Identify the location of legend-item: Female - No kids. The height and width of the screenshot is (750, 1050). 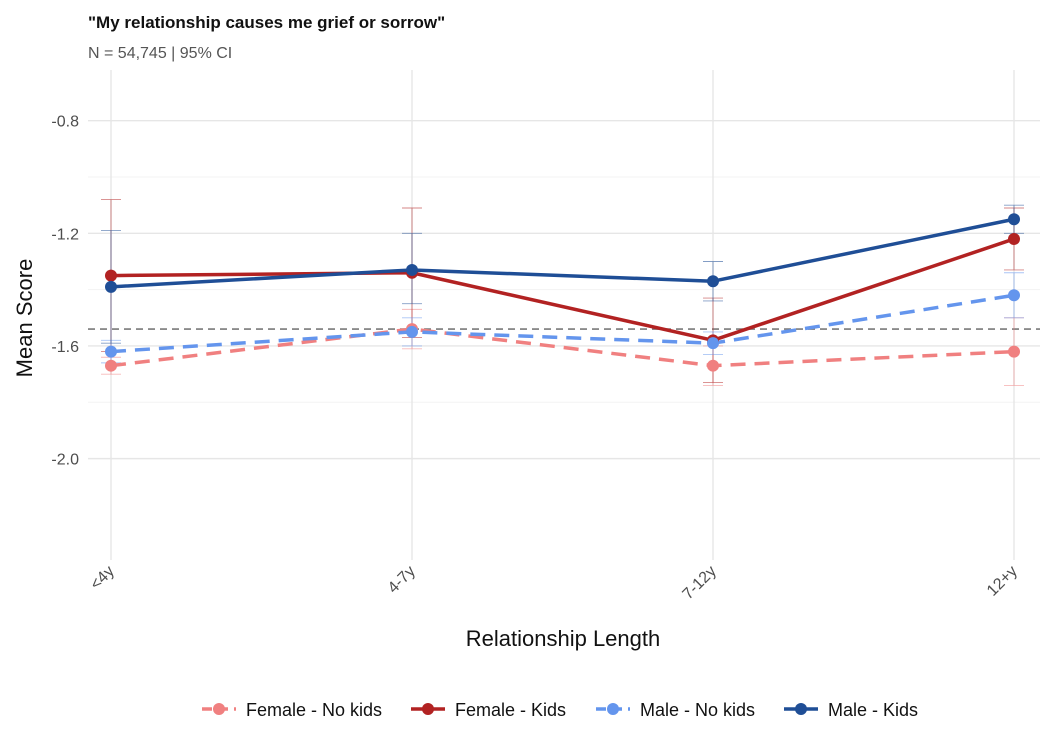
(292, 710).